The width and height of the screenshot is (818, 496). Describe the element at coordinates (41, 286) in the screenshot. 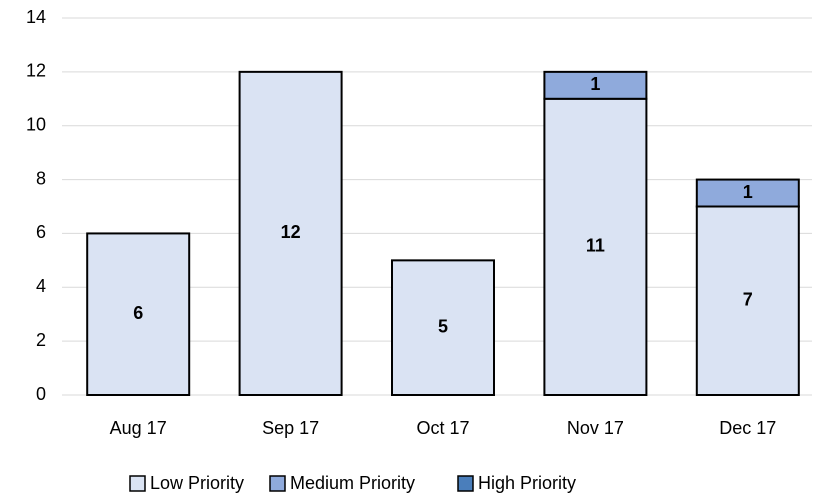

I see `y-tick-label: 4` at that location.